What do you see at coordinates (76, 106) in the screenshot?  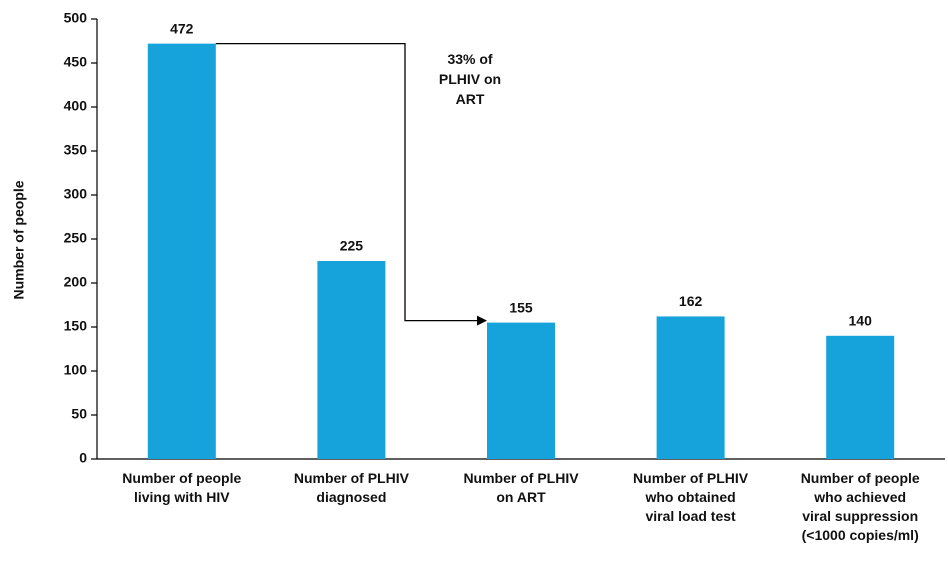 I see `y-tick-label: 400` at bounding box center [76, 106].